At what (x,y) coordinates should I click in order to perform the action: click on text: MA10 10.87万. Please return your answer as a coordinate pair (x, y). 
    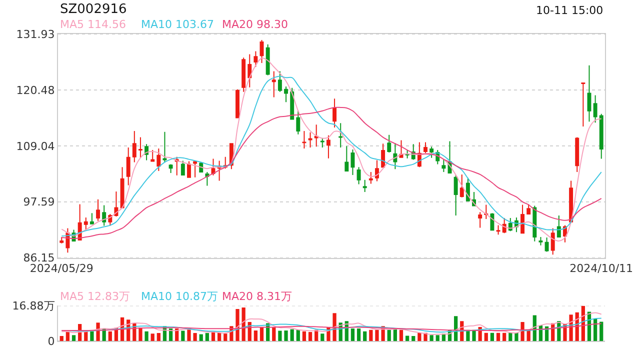
    Looking at the image, I should click on (179, 296).